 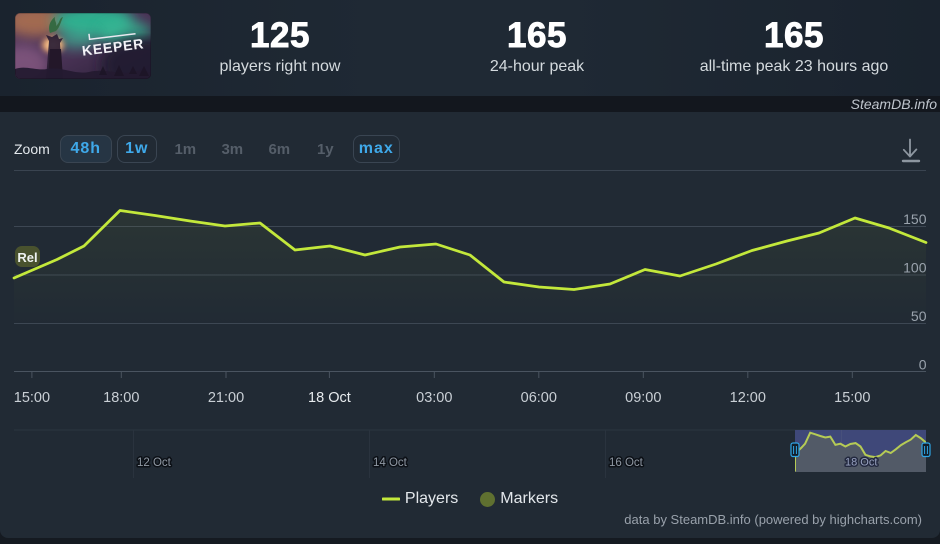 What do you see at coordinates (539, 398) in the screenshot?
I see `svg-text: 06:00` at bounding box center [539, 398].